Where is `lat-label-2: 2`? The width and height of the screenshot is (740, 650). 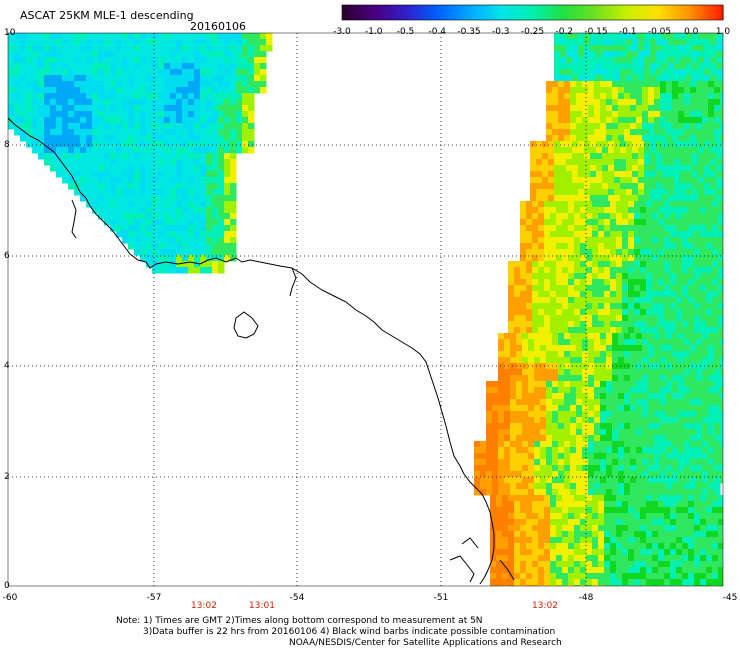 lat-label-2: 2 is located at coordinates (7, 477).